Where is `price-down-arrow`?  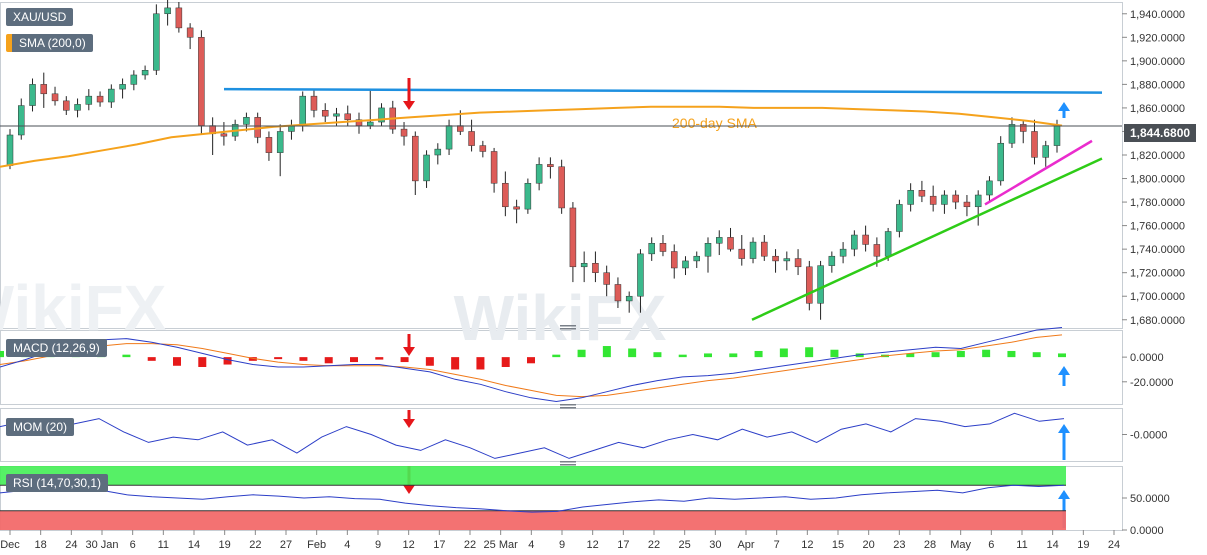 price-down-arrow is located at coordinates (409, 105).